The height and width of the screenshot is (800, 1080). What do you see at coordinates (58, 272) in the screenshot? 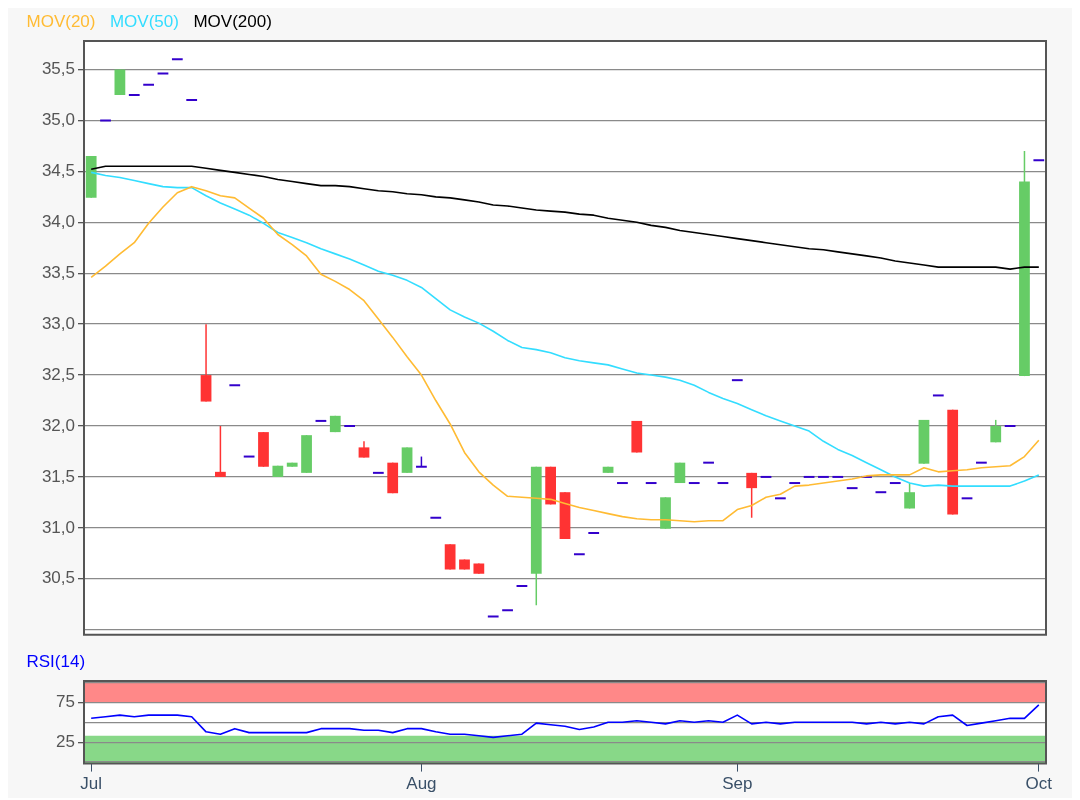
I see `y-tick-label: 33,5` at bounding box center [58, 272].